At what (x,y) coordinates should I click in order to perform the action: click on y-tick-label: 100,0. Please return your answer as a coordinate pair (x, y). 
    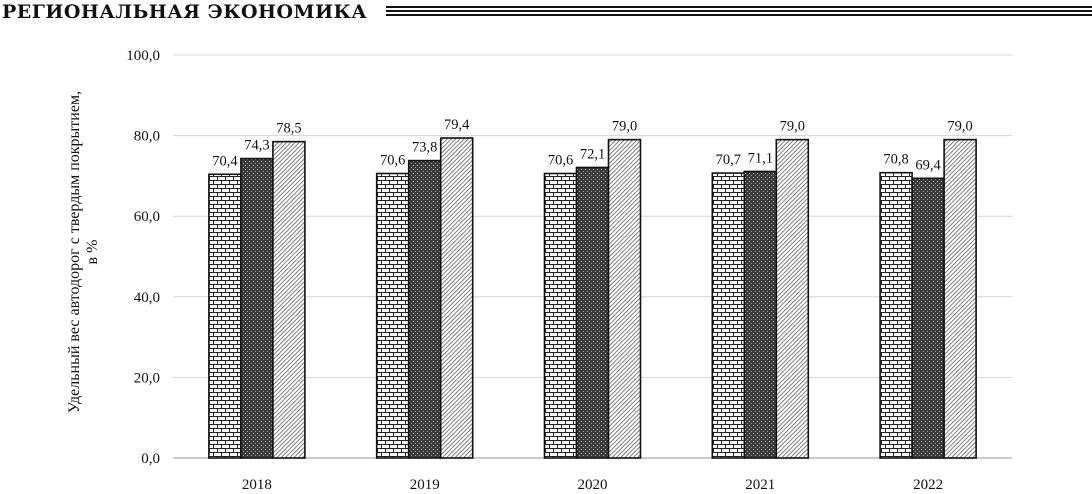
    Looking at the image, I should click on (143, 56).